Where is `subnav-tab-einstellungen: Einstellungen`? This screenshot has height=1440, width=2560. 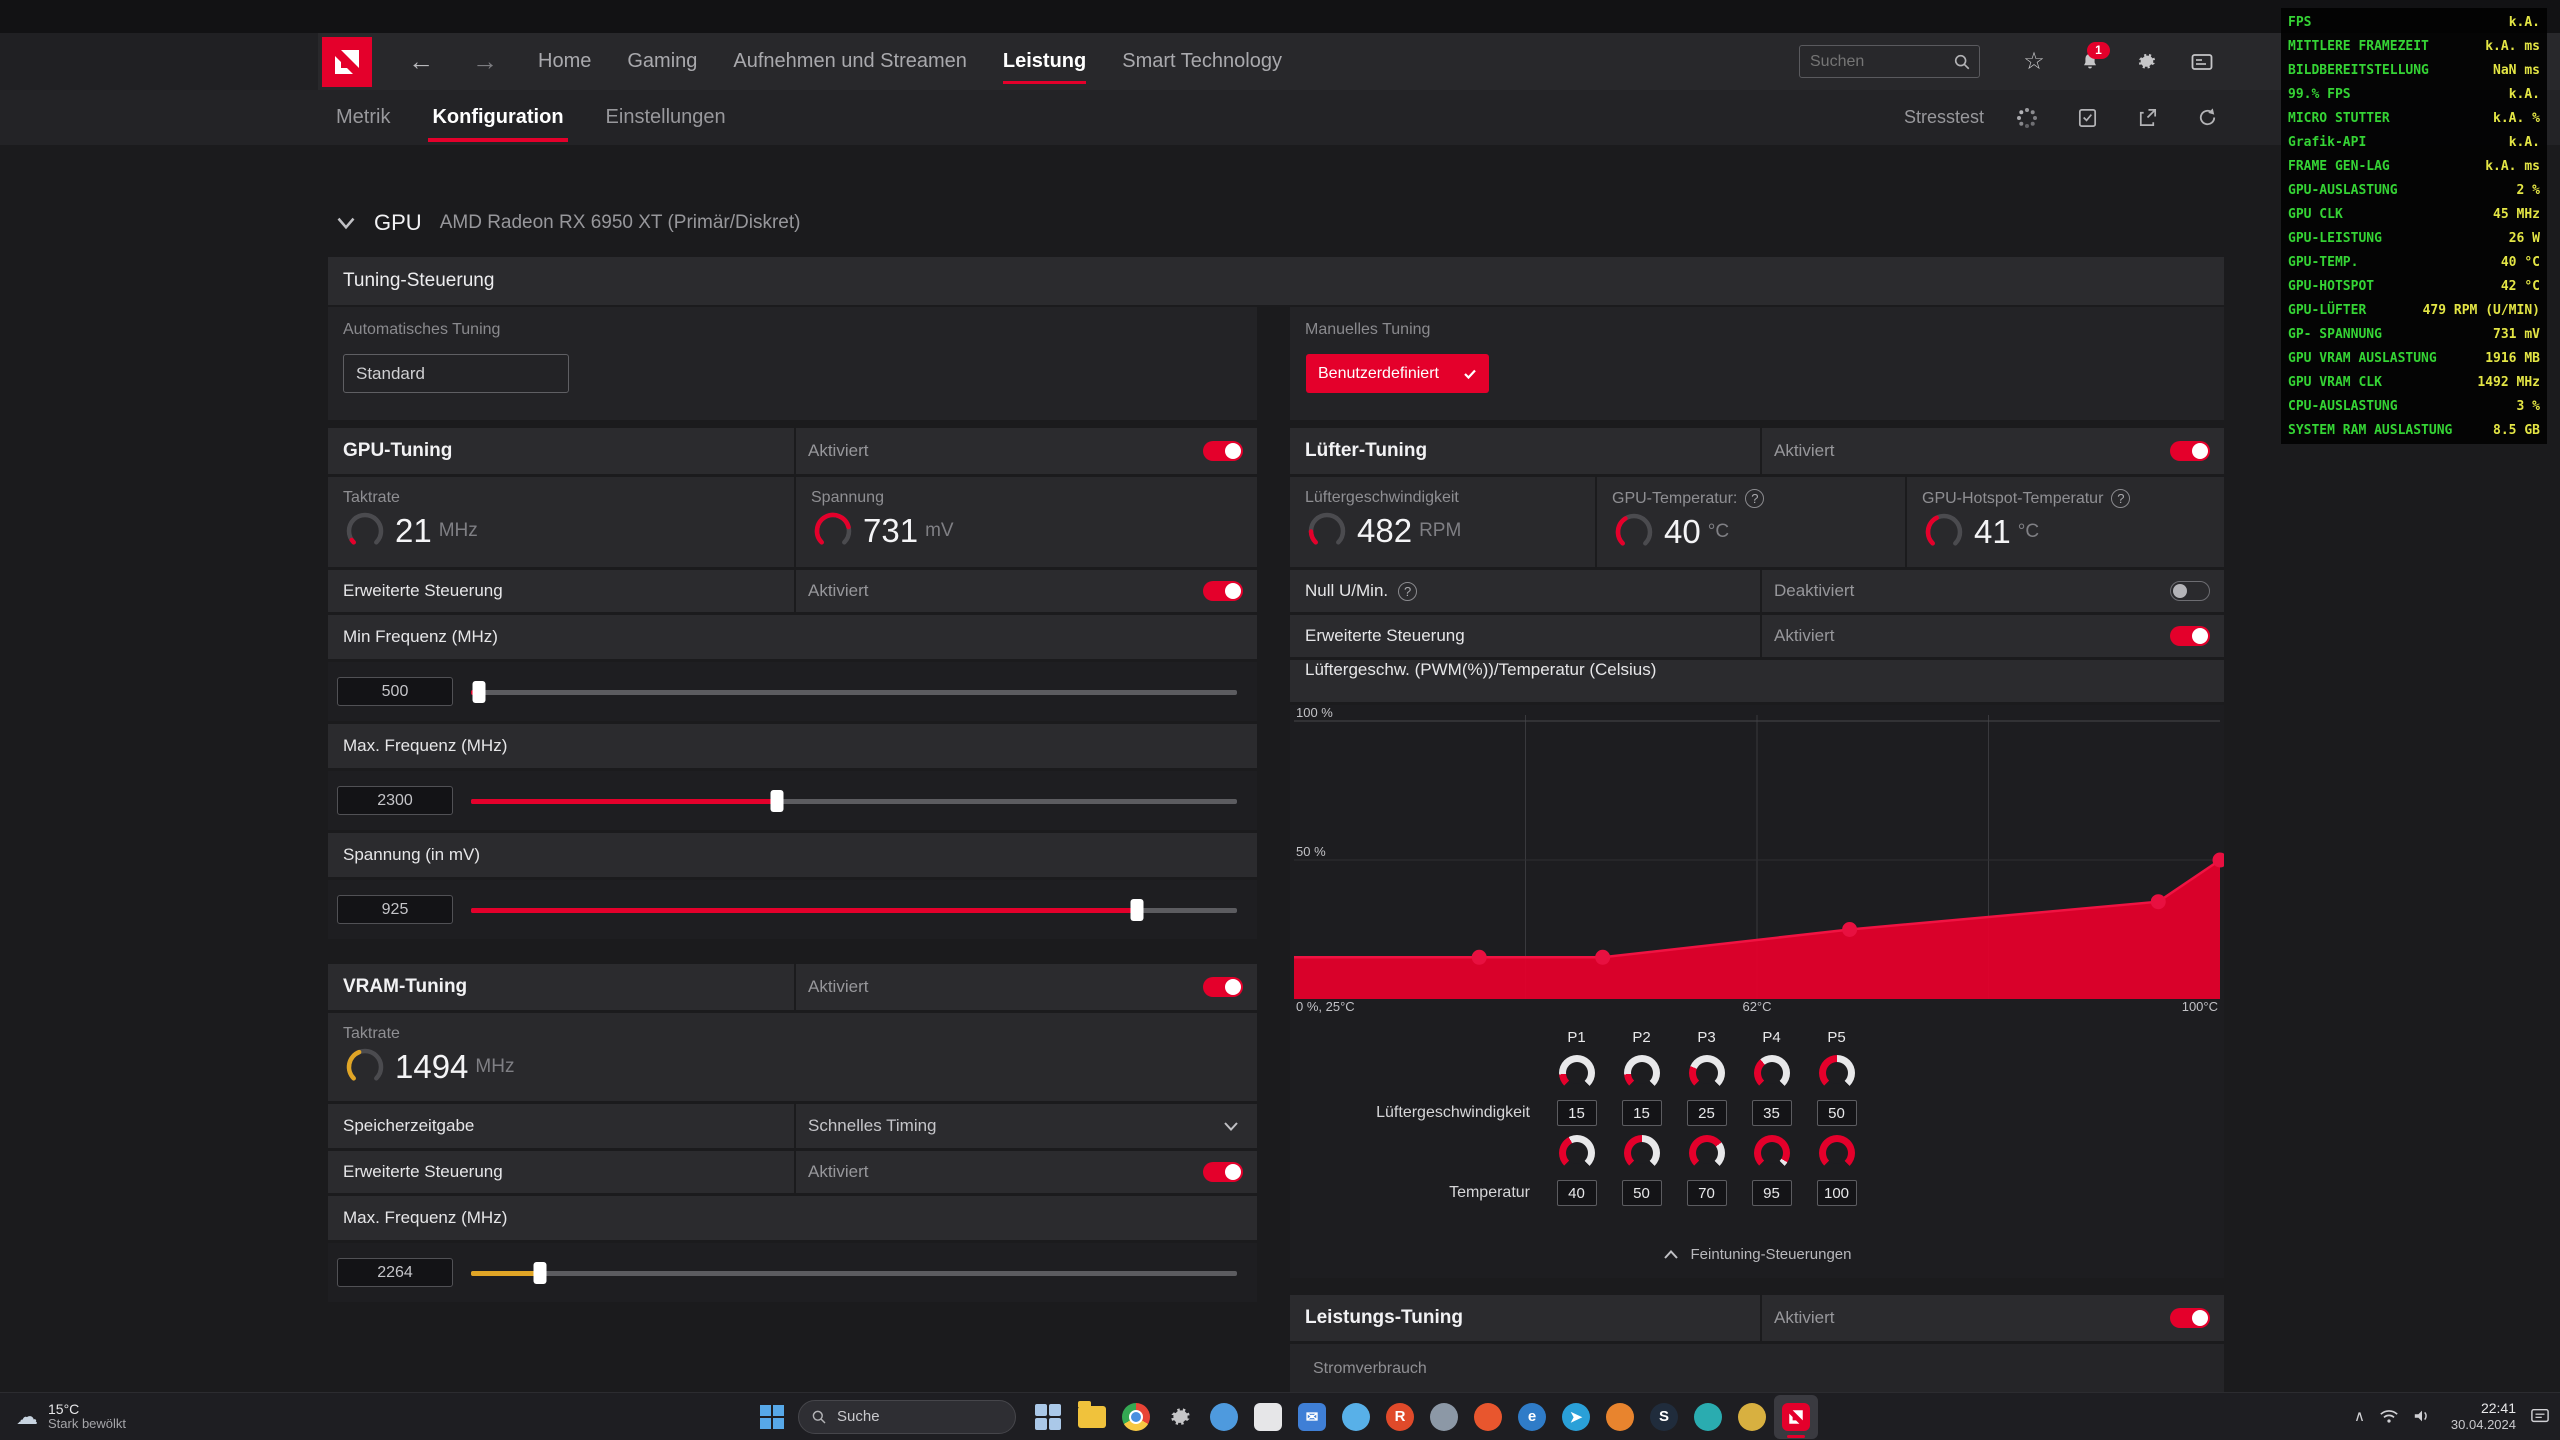
subnav-tab-einstellungen: Einstellungen is located at coordinates (665, 117).